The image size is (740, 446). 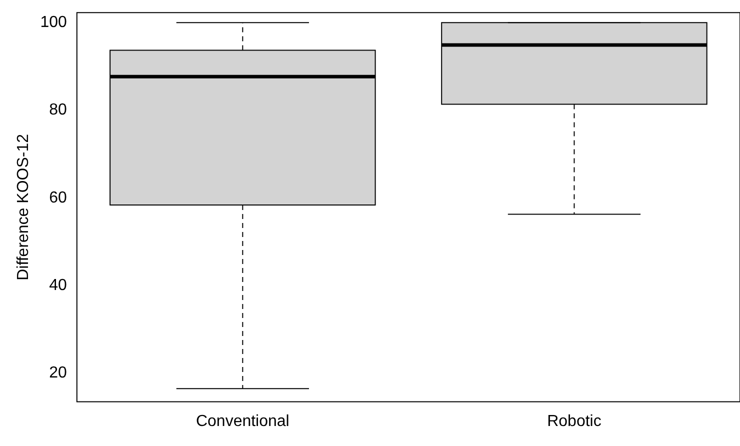 What do you see at coordinates (58, 110) in the screenshot?
I see `y-tick-label: 80` at bounding box center [58, 110].